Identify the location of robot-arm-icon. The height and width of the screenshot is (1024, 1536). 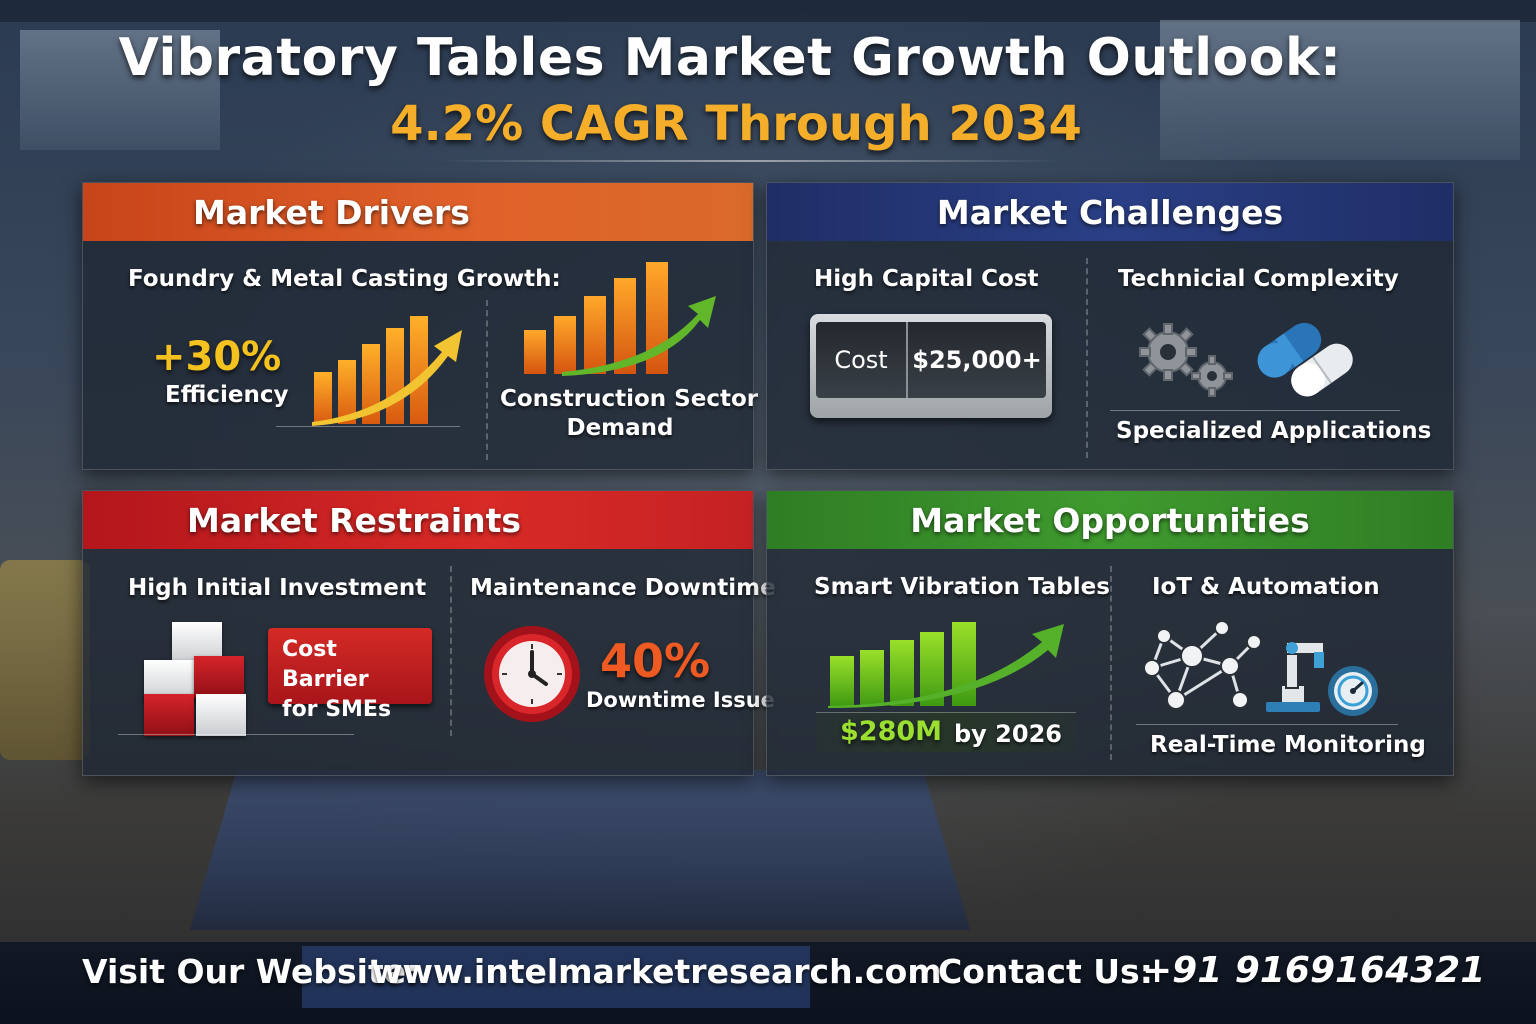
(1293, 670).